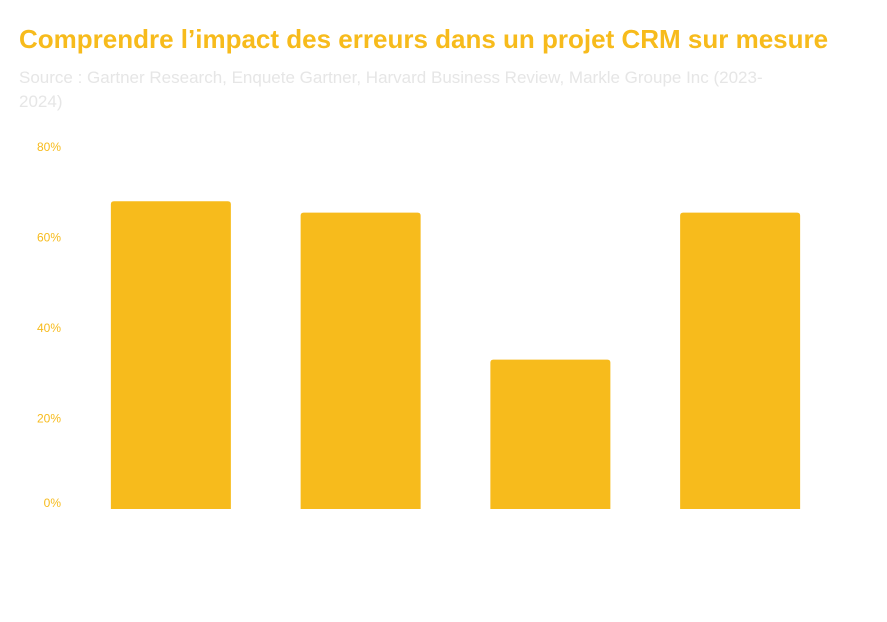 This screenshot has width=887, height=622. I want to click on y-tick-label: 80%, so click(49, 147).